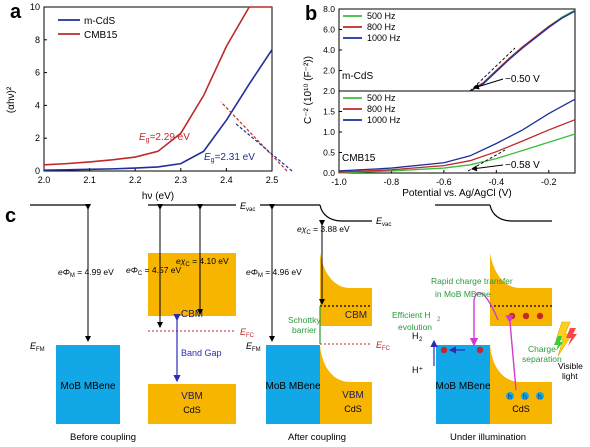  What do you see at coordinates (521, 289) in the screenshot?
I see `illum-cbm-block` at bounding box center [521, 289].